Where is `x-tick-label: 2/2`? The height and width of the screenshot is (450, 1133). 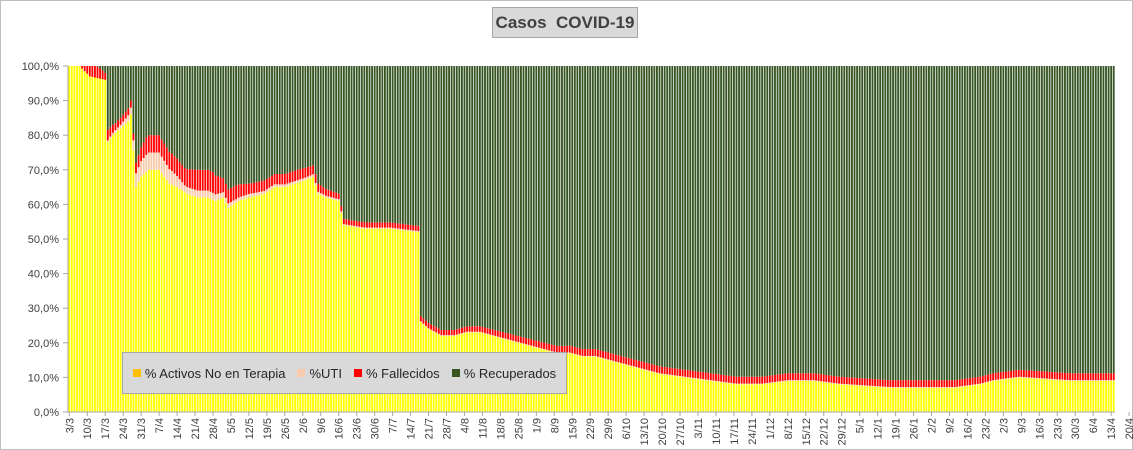 x-tick-label: 2/2 is located at coordinates (933, 425).